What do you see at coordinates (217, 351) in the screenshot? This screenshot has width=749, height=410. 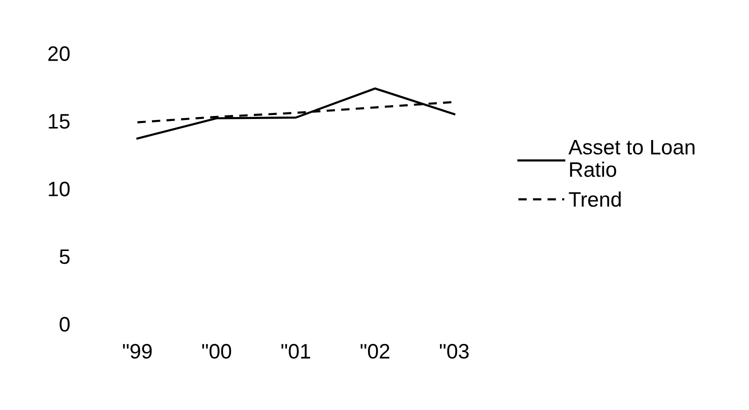 I see `x-tick-label: "00` at bounding box center [217, 351].